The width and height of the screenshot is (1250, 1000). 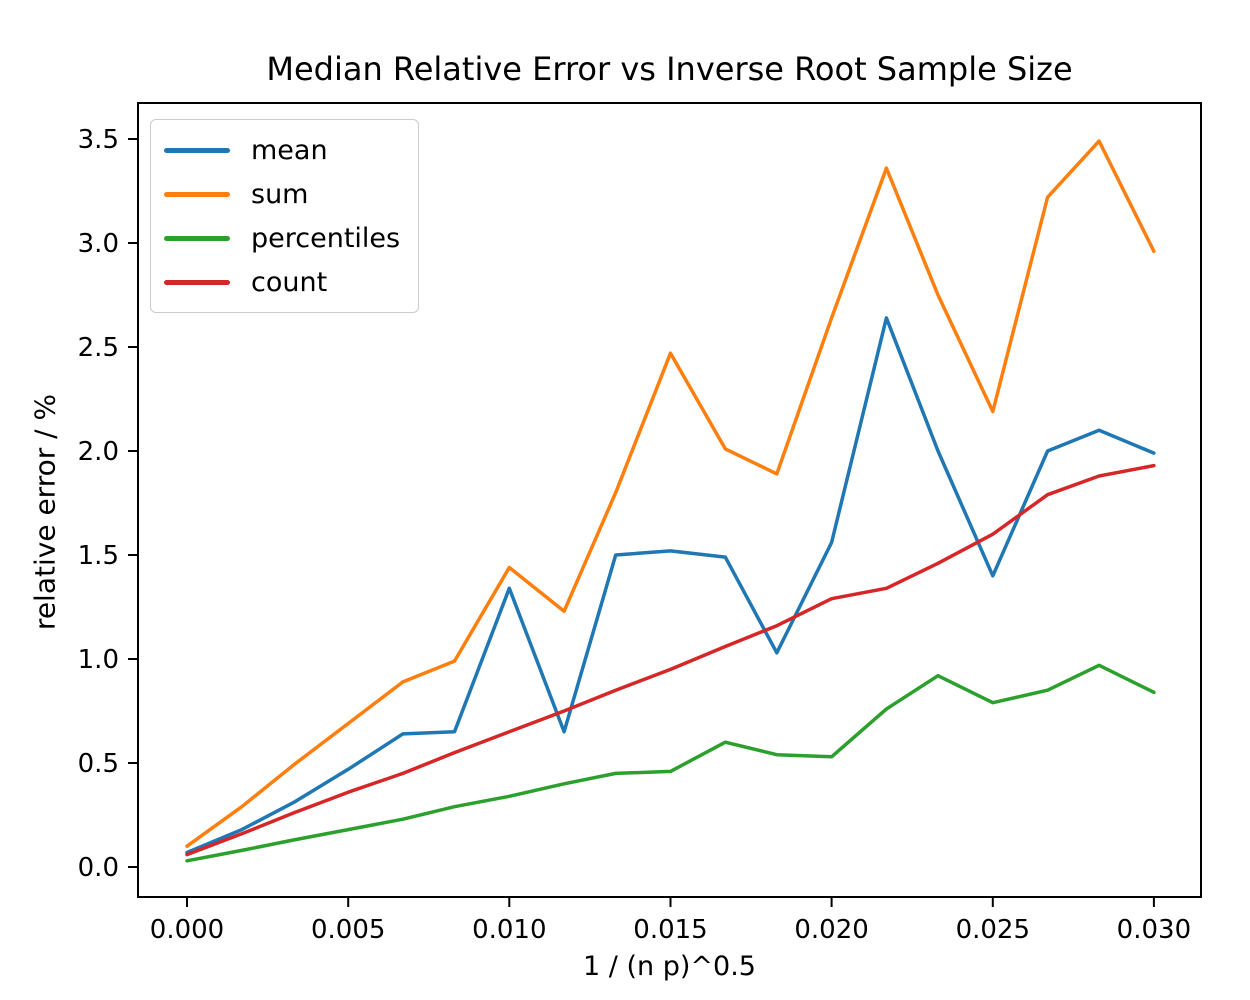 I want to click on legend-swatch-sum, so click(x=197, y=194).